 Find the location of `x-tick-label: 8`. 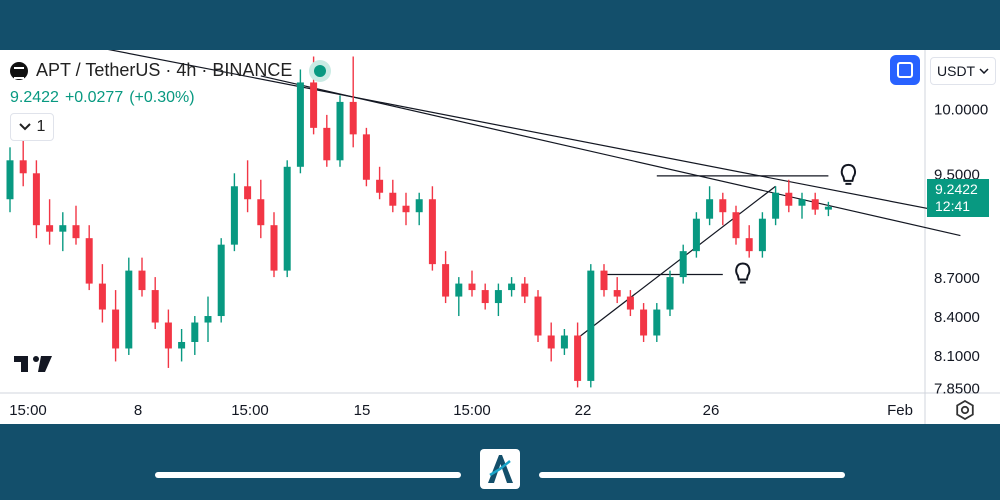

x-tick-label: 8 is located at coordinates (138, 410).